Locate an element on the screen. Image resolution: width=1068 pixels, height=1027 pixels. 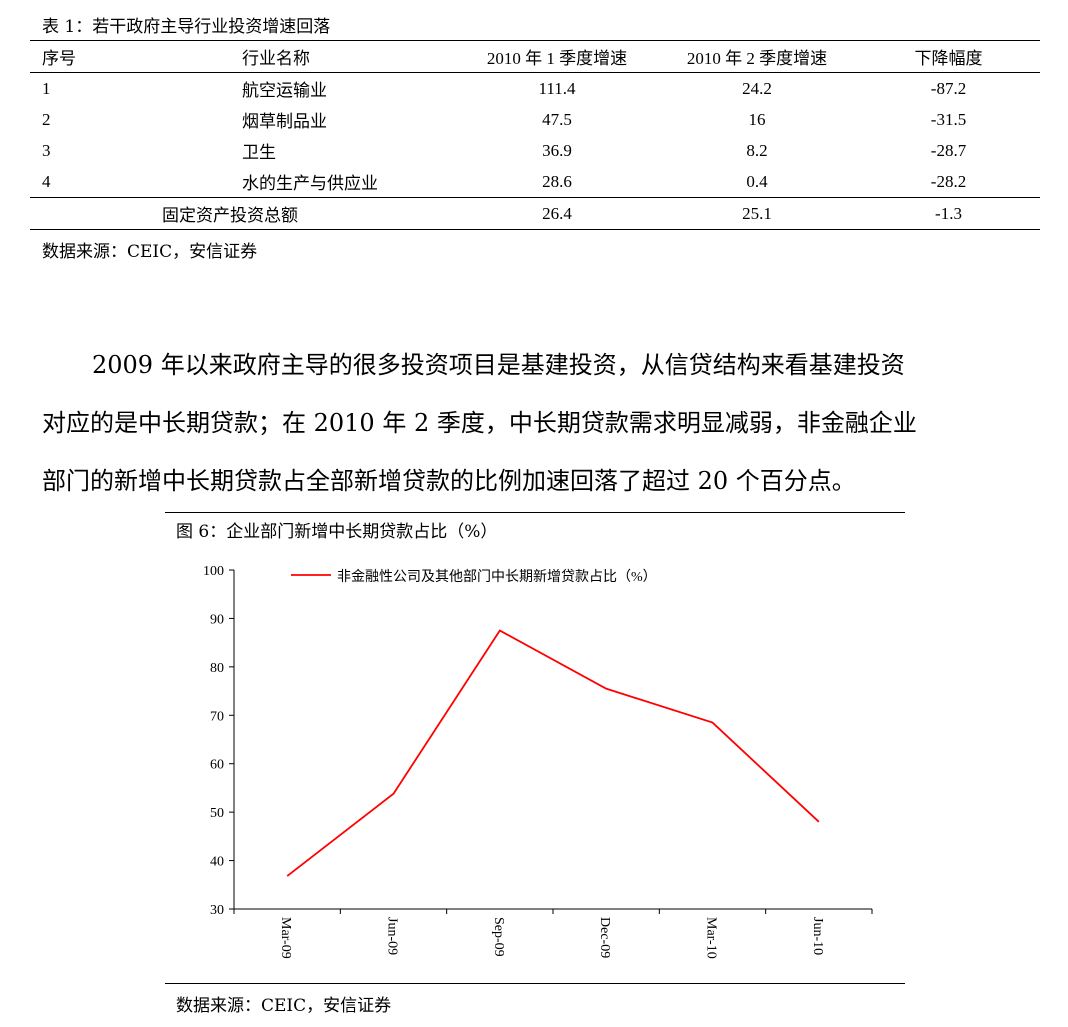
cell-drop: -28.2 is located at coordinates (948, 181).